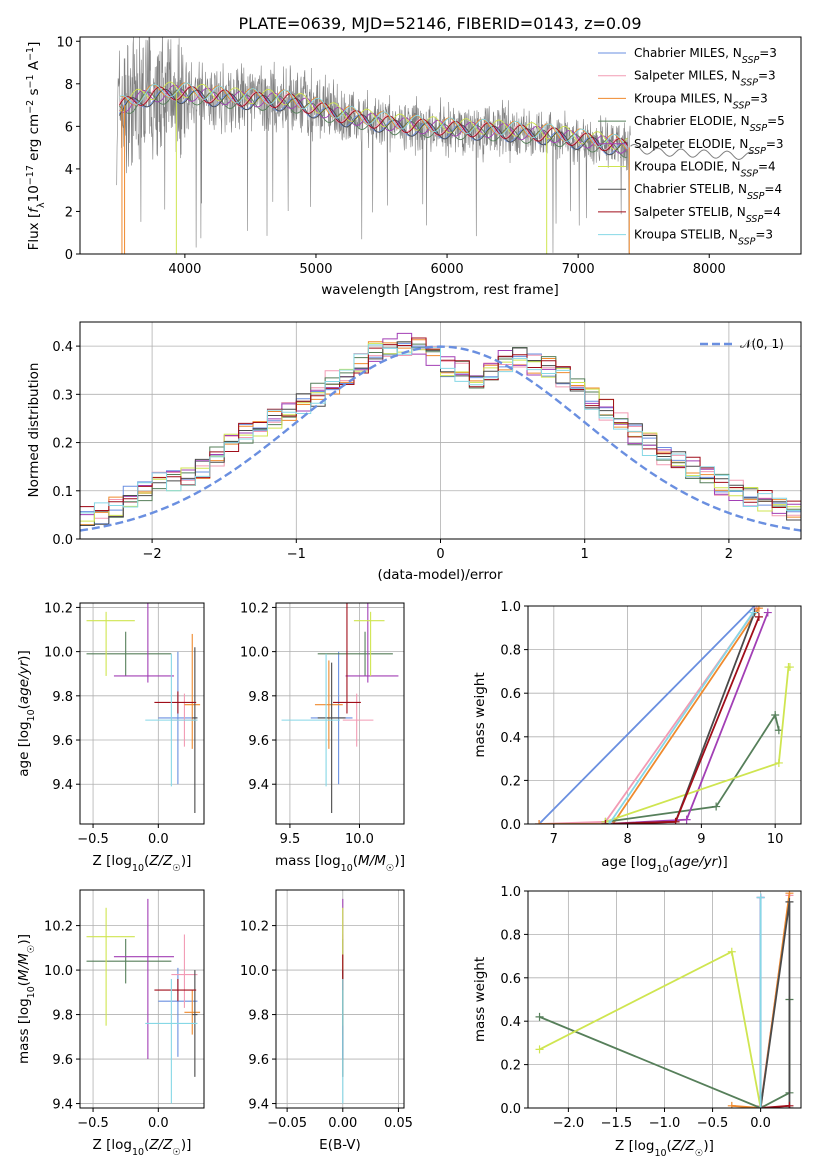  I want to click on gaussian-curve, so click(440, 438).